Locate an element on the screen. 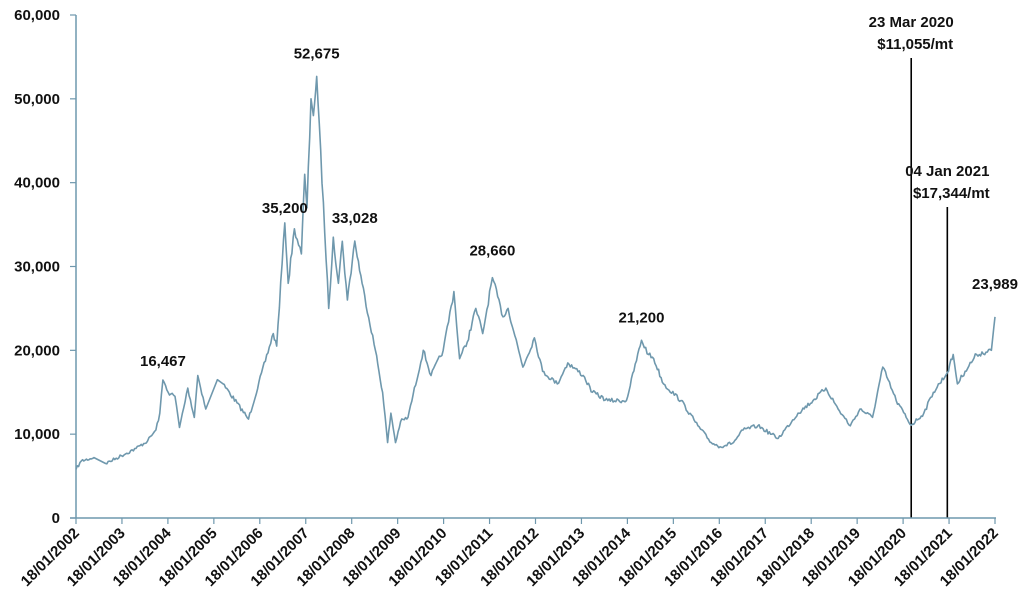 Image resolution: width=1024 pixels, height=616 pixels. y-tick-label: 40,000 is located at coordinates (37, 183).